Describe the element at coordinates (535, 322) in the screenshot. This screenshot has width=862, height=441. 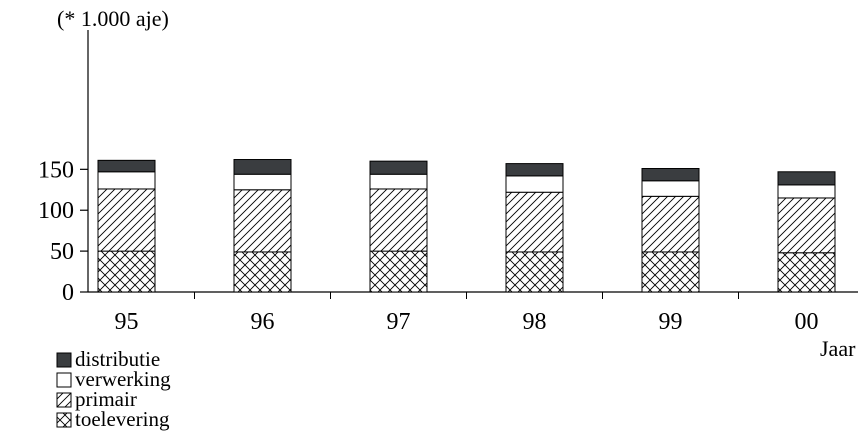
I see `x-tick-label: 98` at that location.